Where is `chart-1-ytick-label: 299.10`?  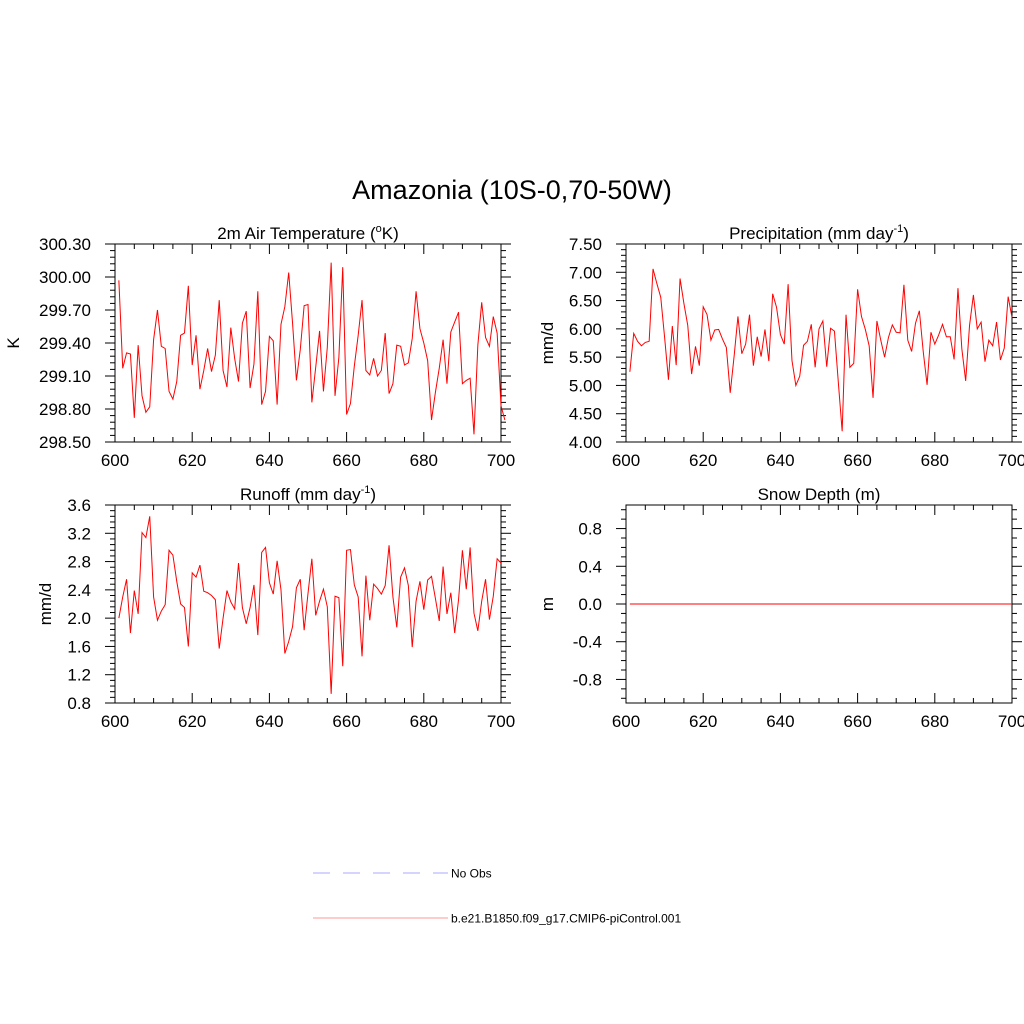
chart-1-ytick-label: 299.10 is located at coordinates (65, 376).